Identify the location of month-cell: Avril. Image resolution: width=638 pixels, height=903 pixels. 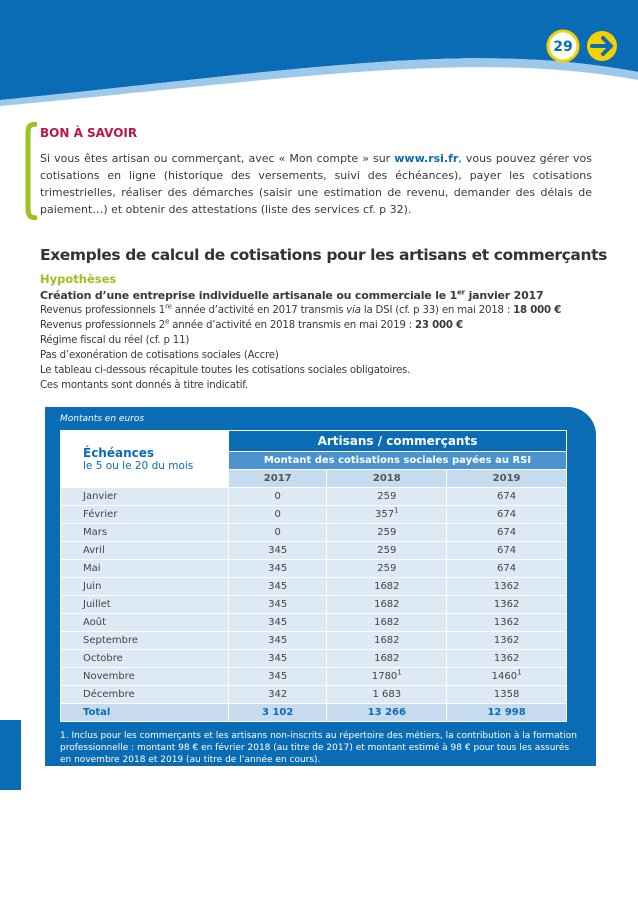
(144, 550).